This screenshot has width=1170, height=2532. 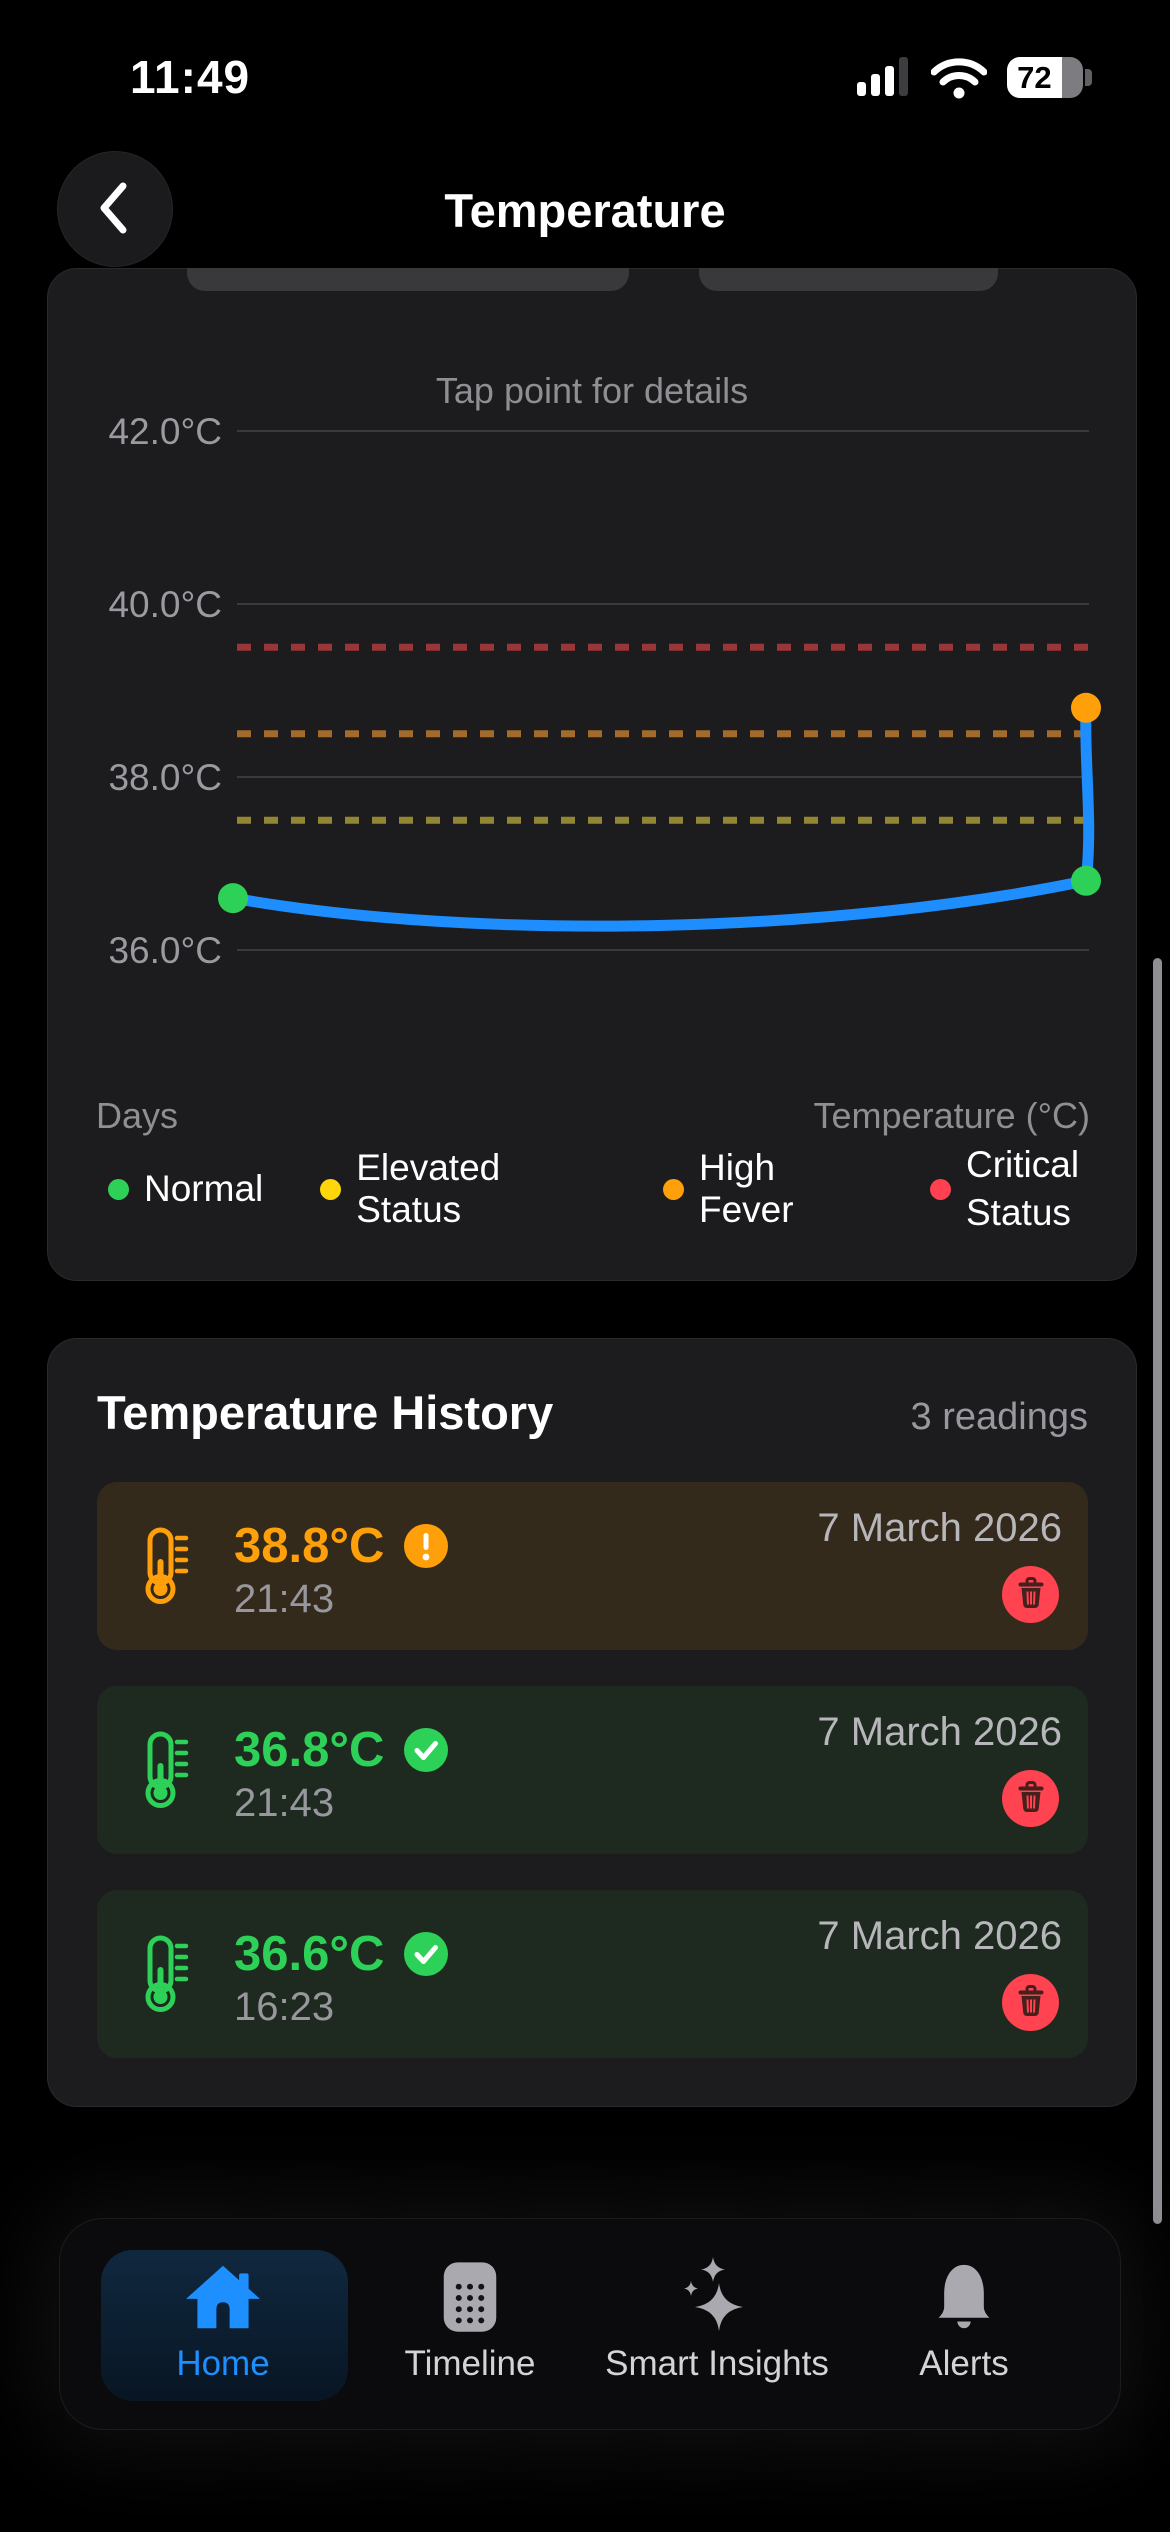 What do you see at coordinates (964, 2363) in the screenshot?
I see `tab-label: Alerts` at bounding box center [964, 2363].